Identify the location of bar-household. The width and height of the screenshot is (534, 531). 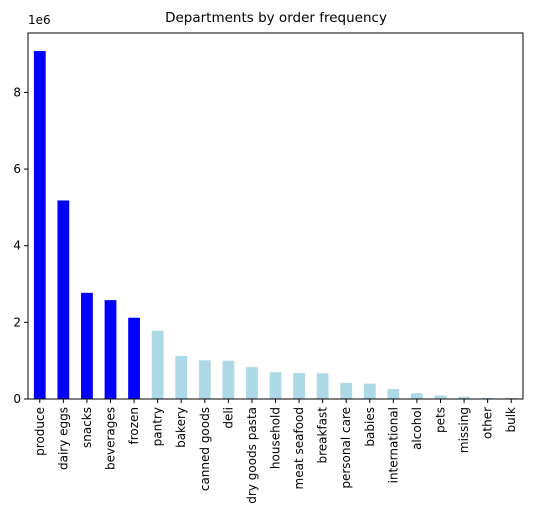
(275, 385).